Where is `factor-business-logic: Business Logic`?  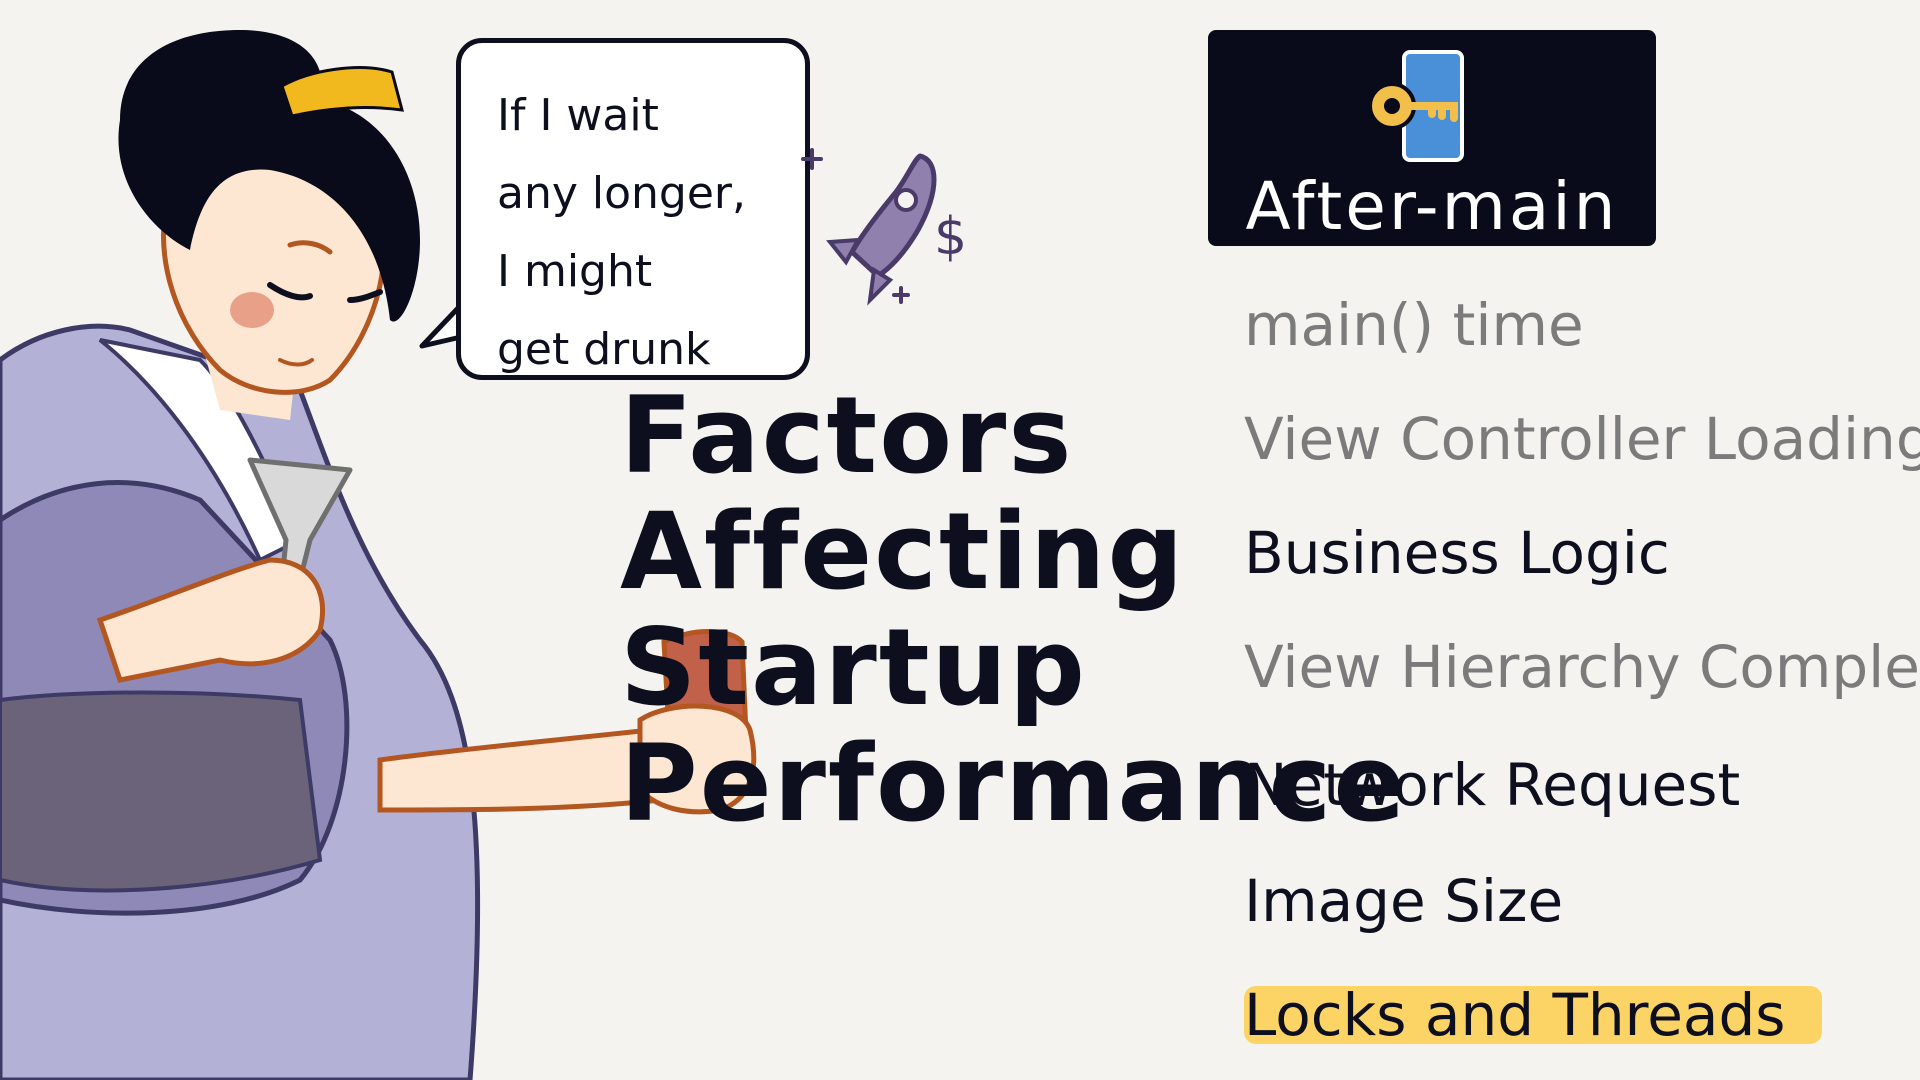
factor-business-logic: Business Logic is located at coordinates (1457, 553).